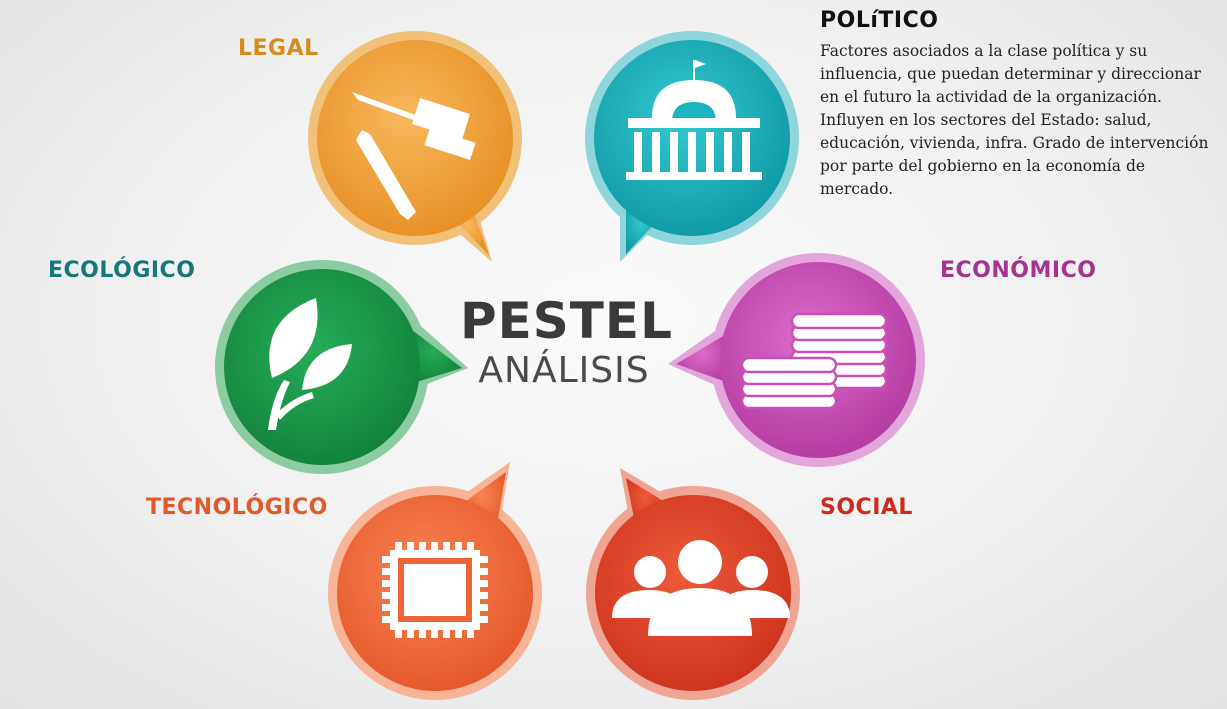  Describe the element at coordinates (1018, 270) in the screenshot. I see `economico-label: ECONÓMICO` at that location.